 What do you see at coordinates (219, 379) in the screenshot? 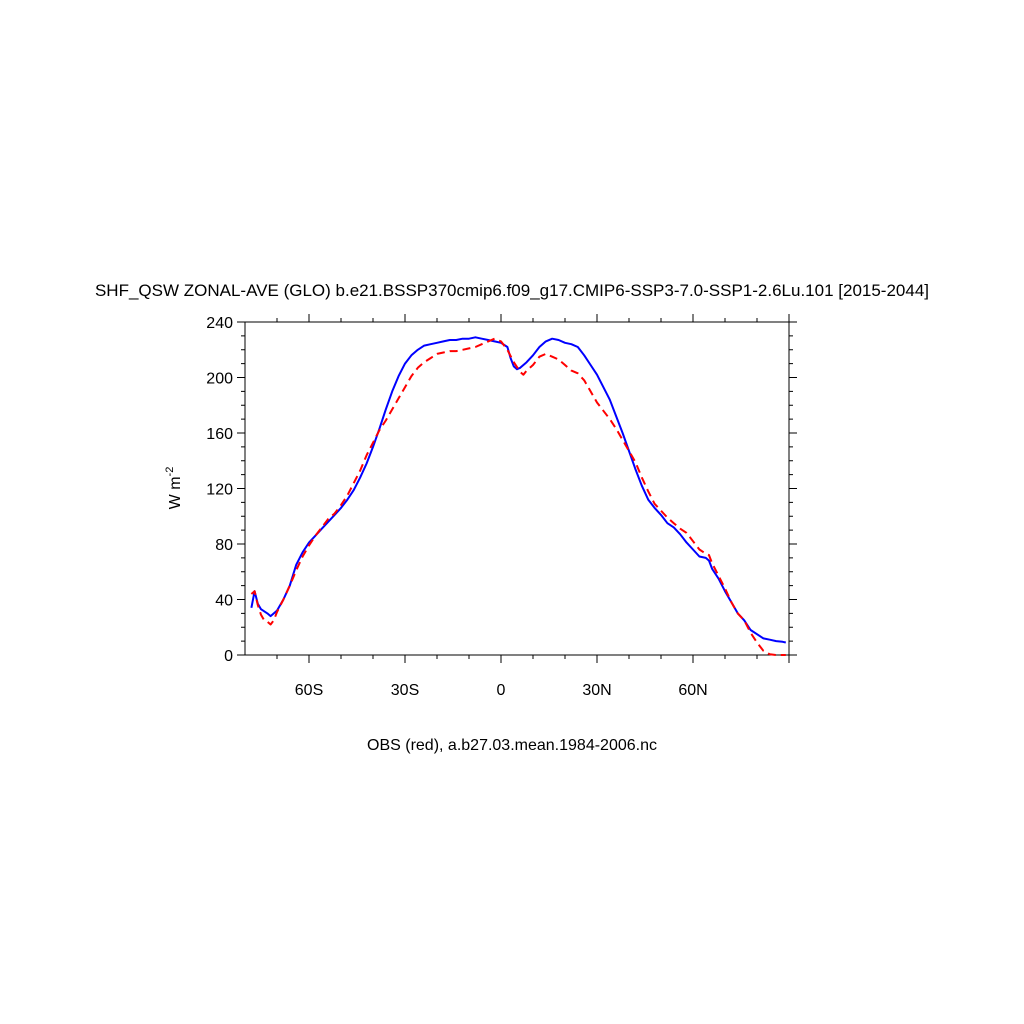
I see `y-tick-label: 200` at bounding box center [219, 379].